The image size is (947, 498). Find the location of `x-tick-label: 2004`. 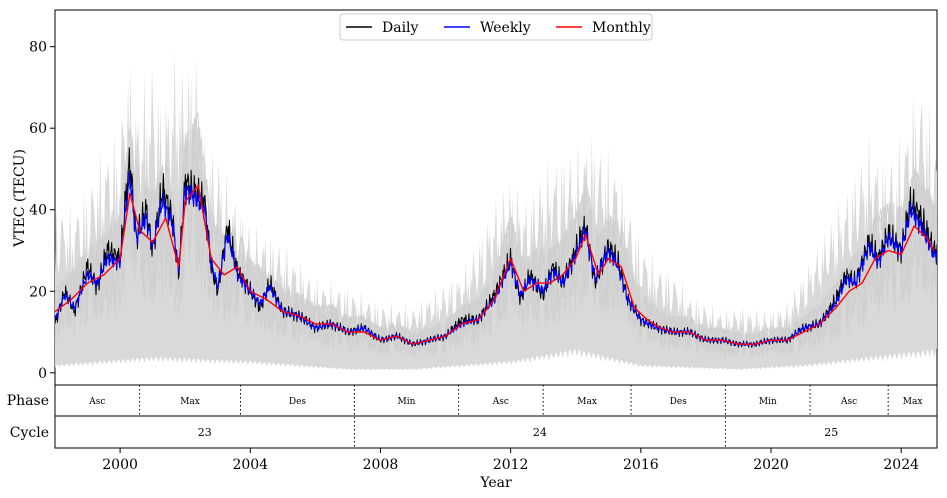

x-tick-label: 2004 is located at coordinates (250, 465).